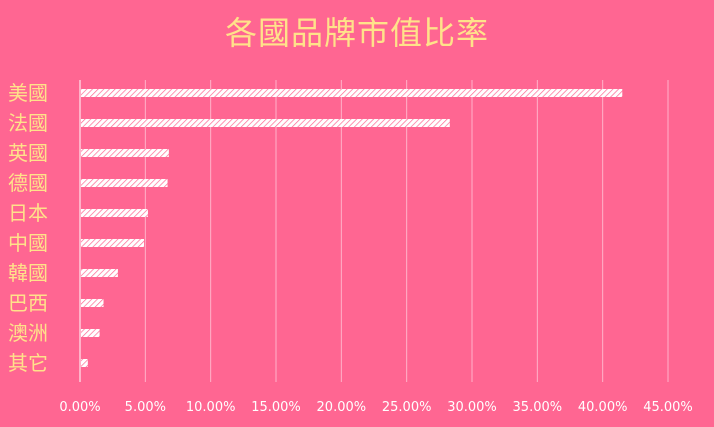  What do you see at coordinates (28, 213) in the screenshot?
I see `category-label: 日本` at bounding box center [28, 213].